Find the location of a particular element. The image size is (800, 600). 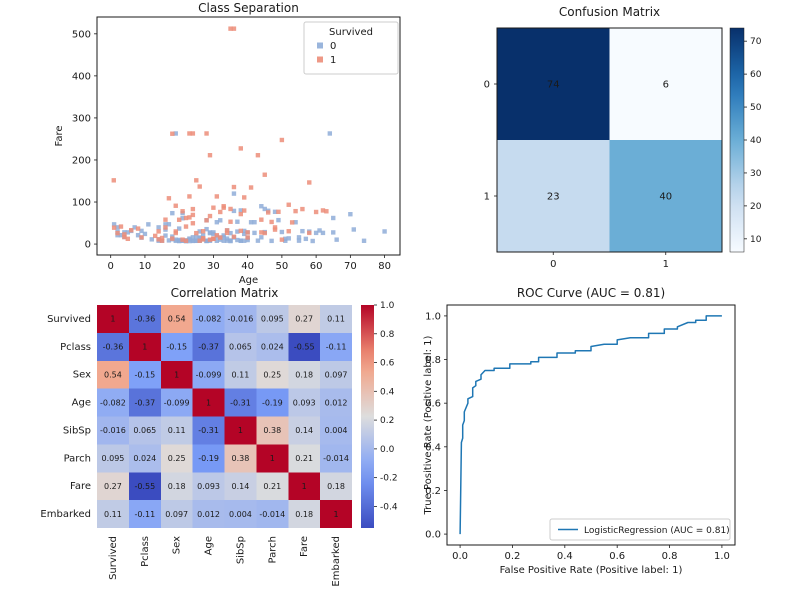

corr-cell-value: 0.54 is located at coordinates (177, 319).